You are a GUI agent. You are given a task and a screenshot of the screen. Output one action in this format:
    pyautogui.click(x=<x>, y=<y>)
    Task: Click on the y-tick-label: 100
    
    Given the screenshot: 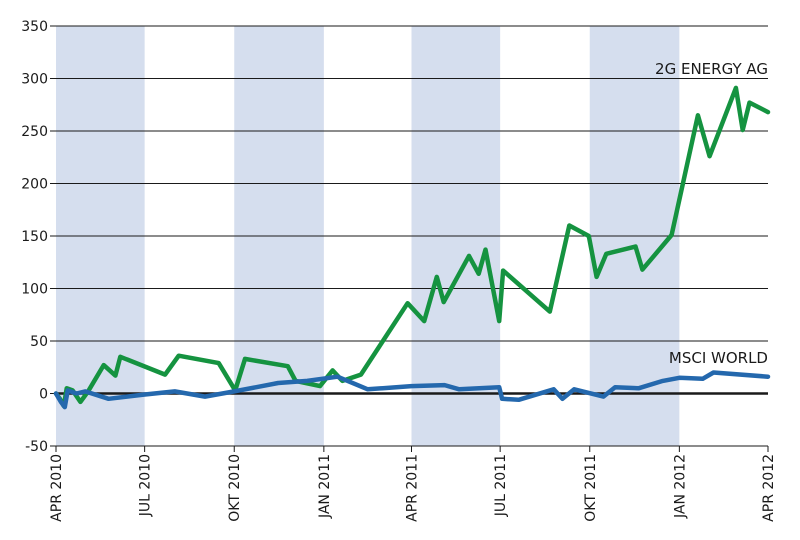 What is the action you would take?
    pyautogui.click(x=34, y=290)
    